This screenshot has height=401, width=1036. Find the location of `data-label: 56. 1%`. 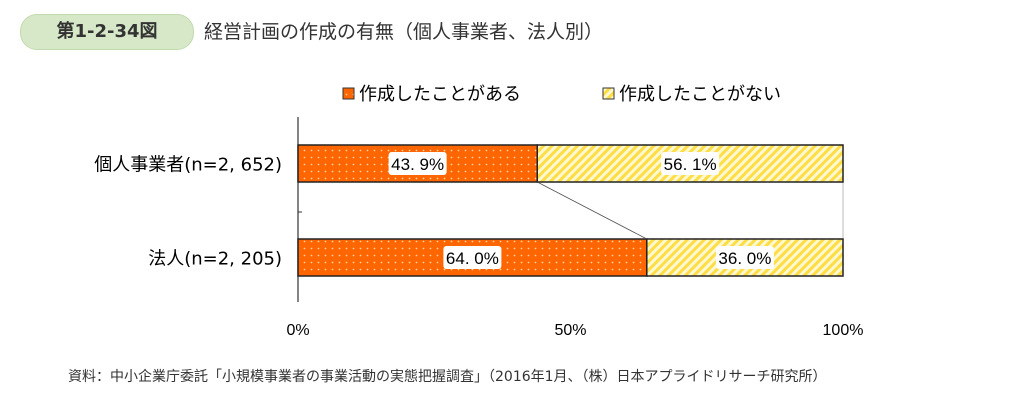

data-label: 56. 1% is located at coordinates (690, 164).